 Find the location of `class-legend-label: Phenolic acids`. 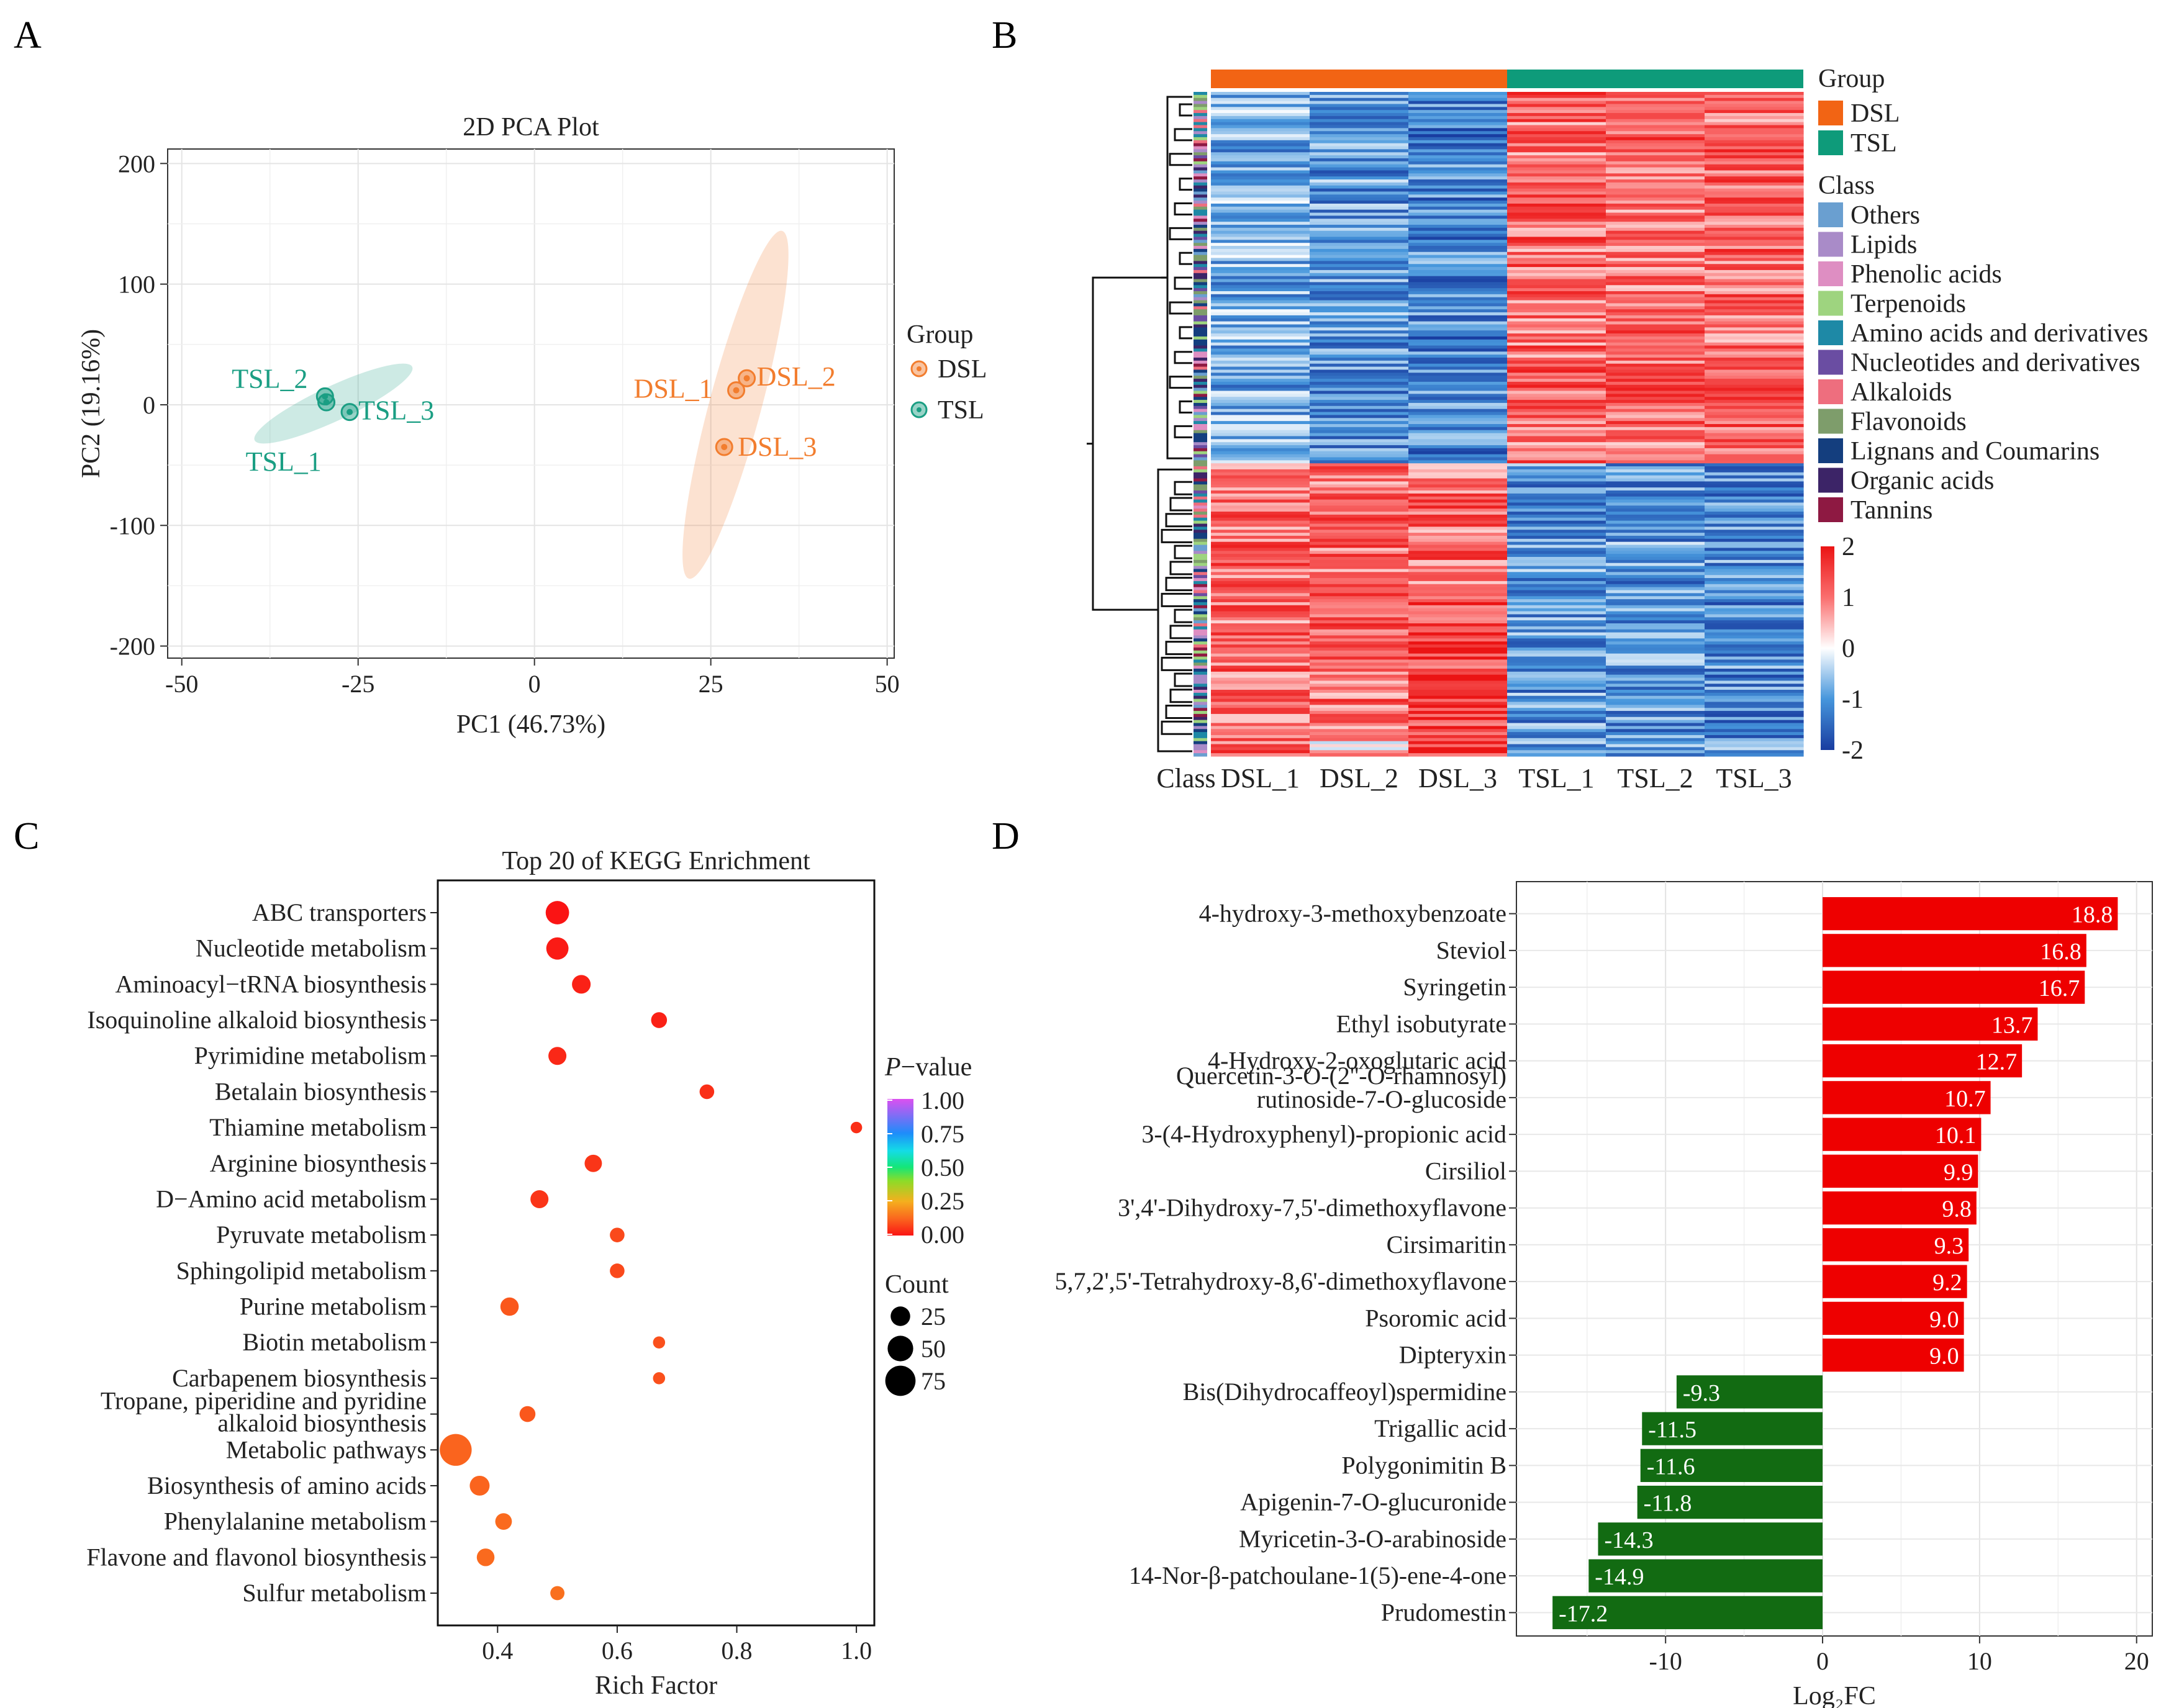

class-legend-label: Phenolic acids is located at coordinates (1926, 274).